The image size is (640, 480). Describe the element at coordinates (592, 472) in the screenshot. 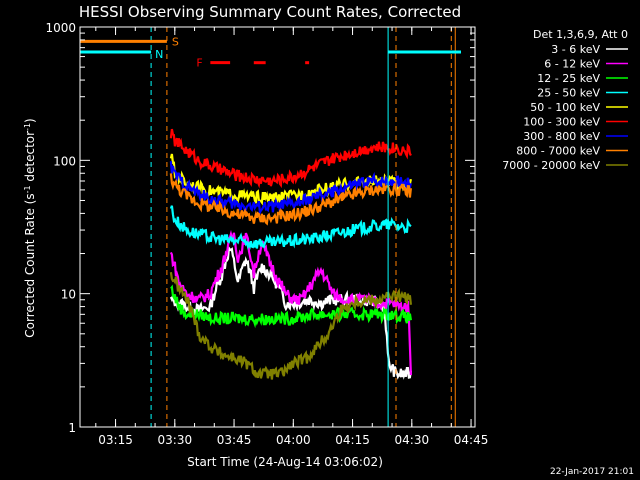

I see `timestamp: 22-Jan-2017 21:01` at that location.